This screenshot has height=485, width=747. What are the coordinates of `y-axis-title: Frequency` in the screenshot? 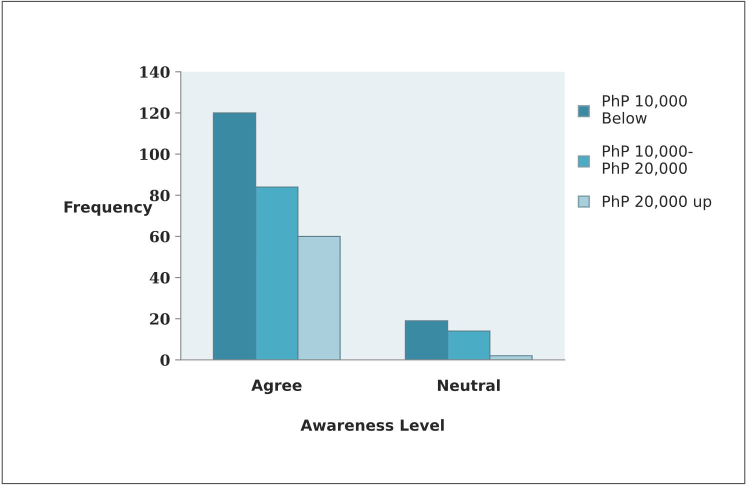 It's located at (108, 208).